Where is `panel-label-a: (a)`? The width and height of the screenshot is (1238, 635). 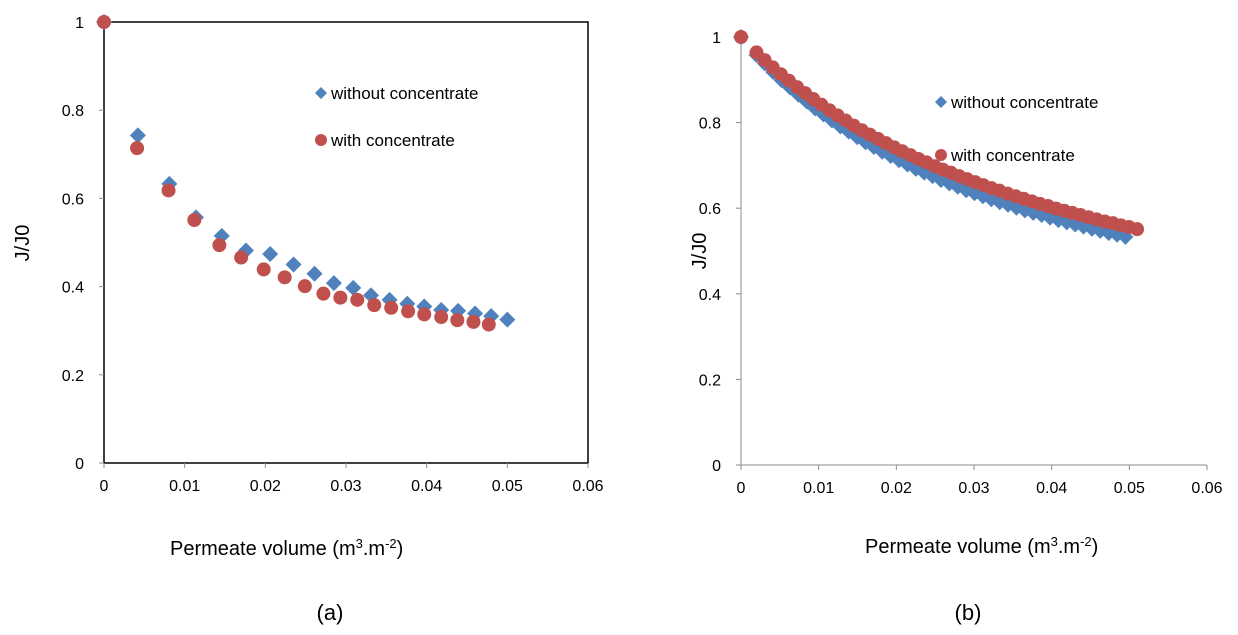 panel-label-a: (a) is located at coordinates (330, 612).